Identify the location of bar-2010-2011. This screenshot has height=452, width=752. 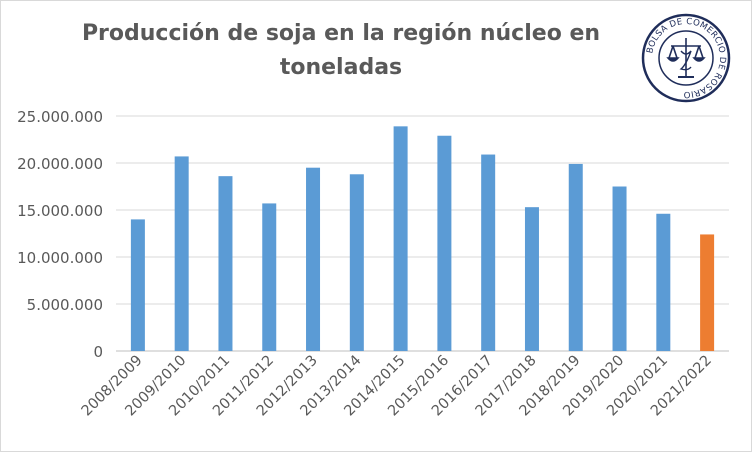
(225, 263).